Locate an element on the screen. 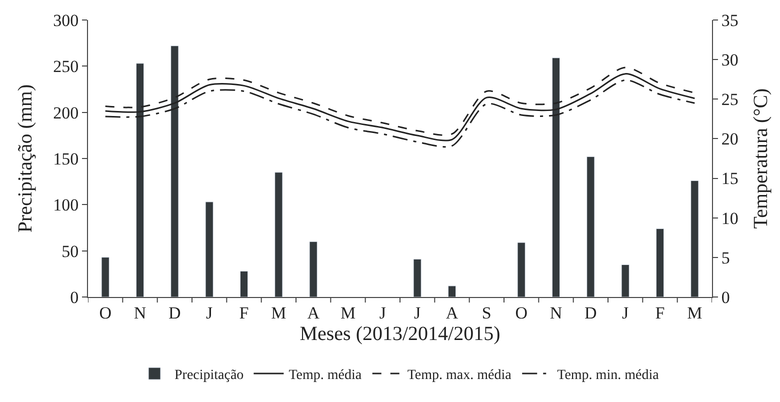 The image size is (780, 402). y2-tick-label: 5 is located at coordinates (725, 258).